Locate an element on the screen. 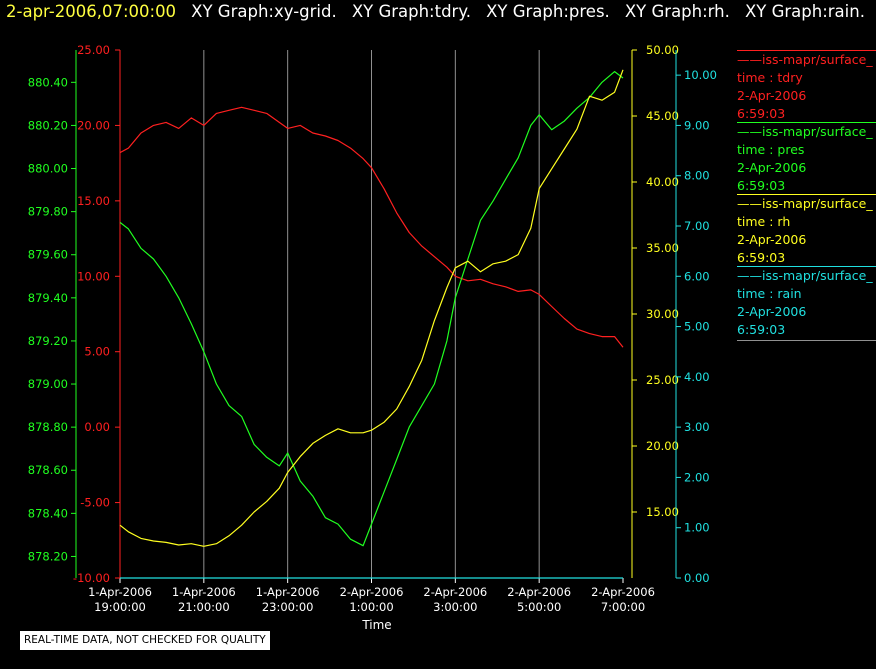 Image resolution: width=876 pixels, height=669 pixels. tdry-axis-tick-label: -10.00 is located at coordinates (91, 578).